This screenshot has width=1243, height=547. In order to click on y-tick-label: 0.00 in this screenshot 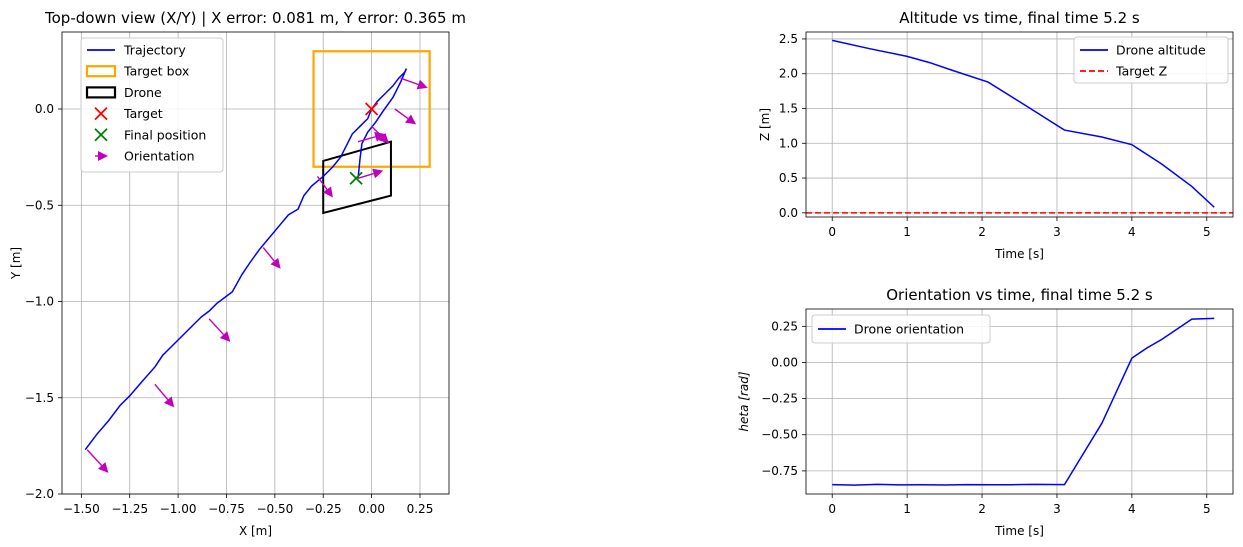, I will do `click(784, 362)`.